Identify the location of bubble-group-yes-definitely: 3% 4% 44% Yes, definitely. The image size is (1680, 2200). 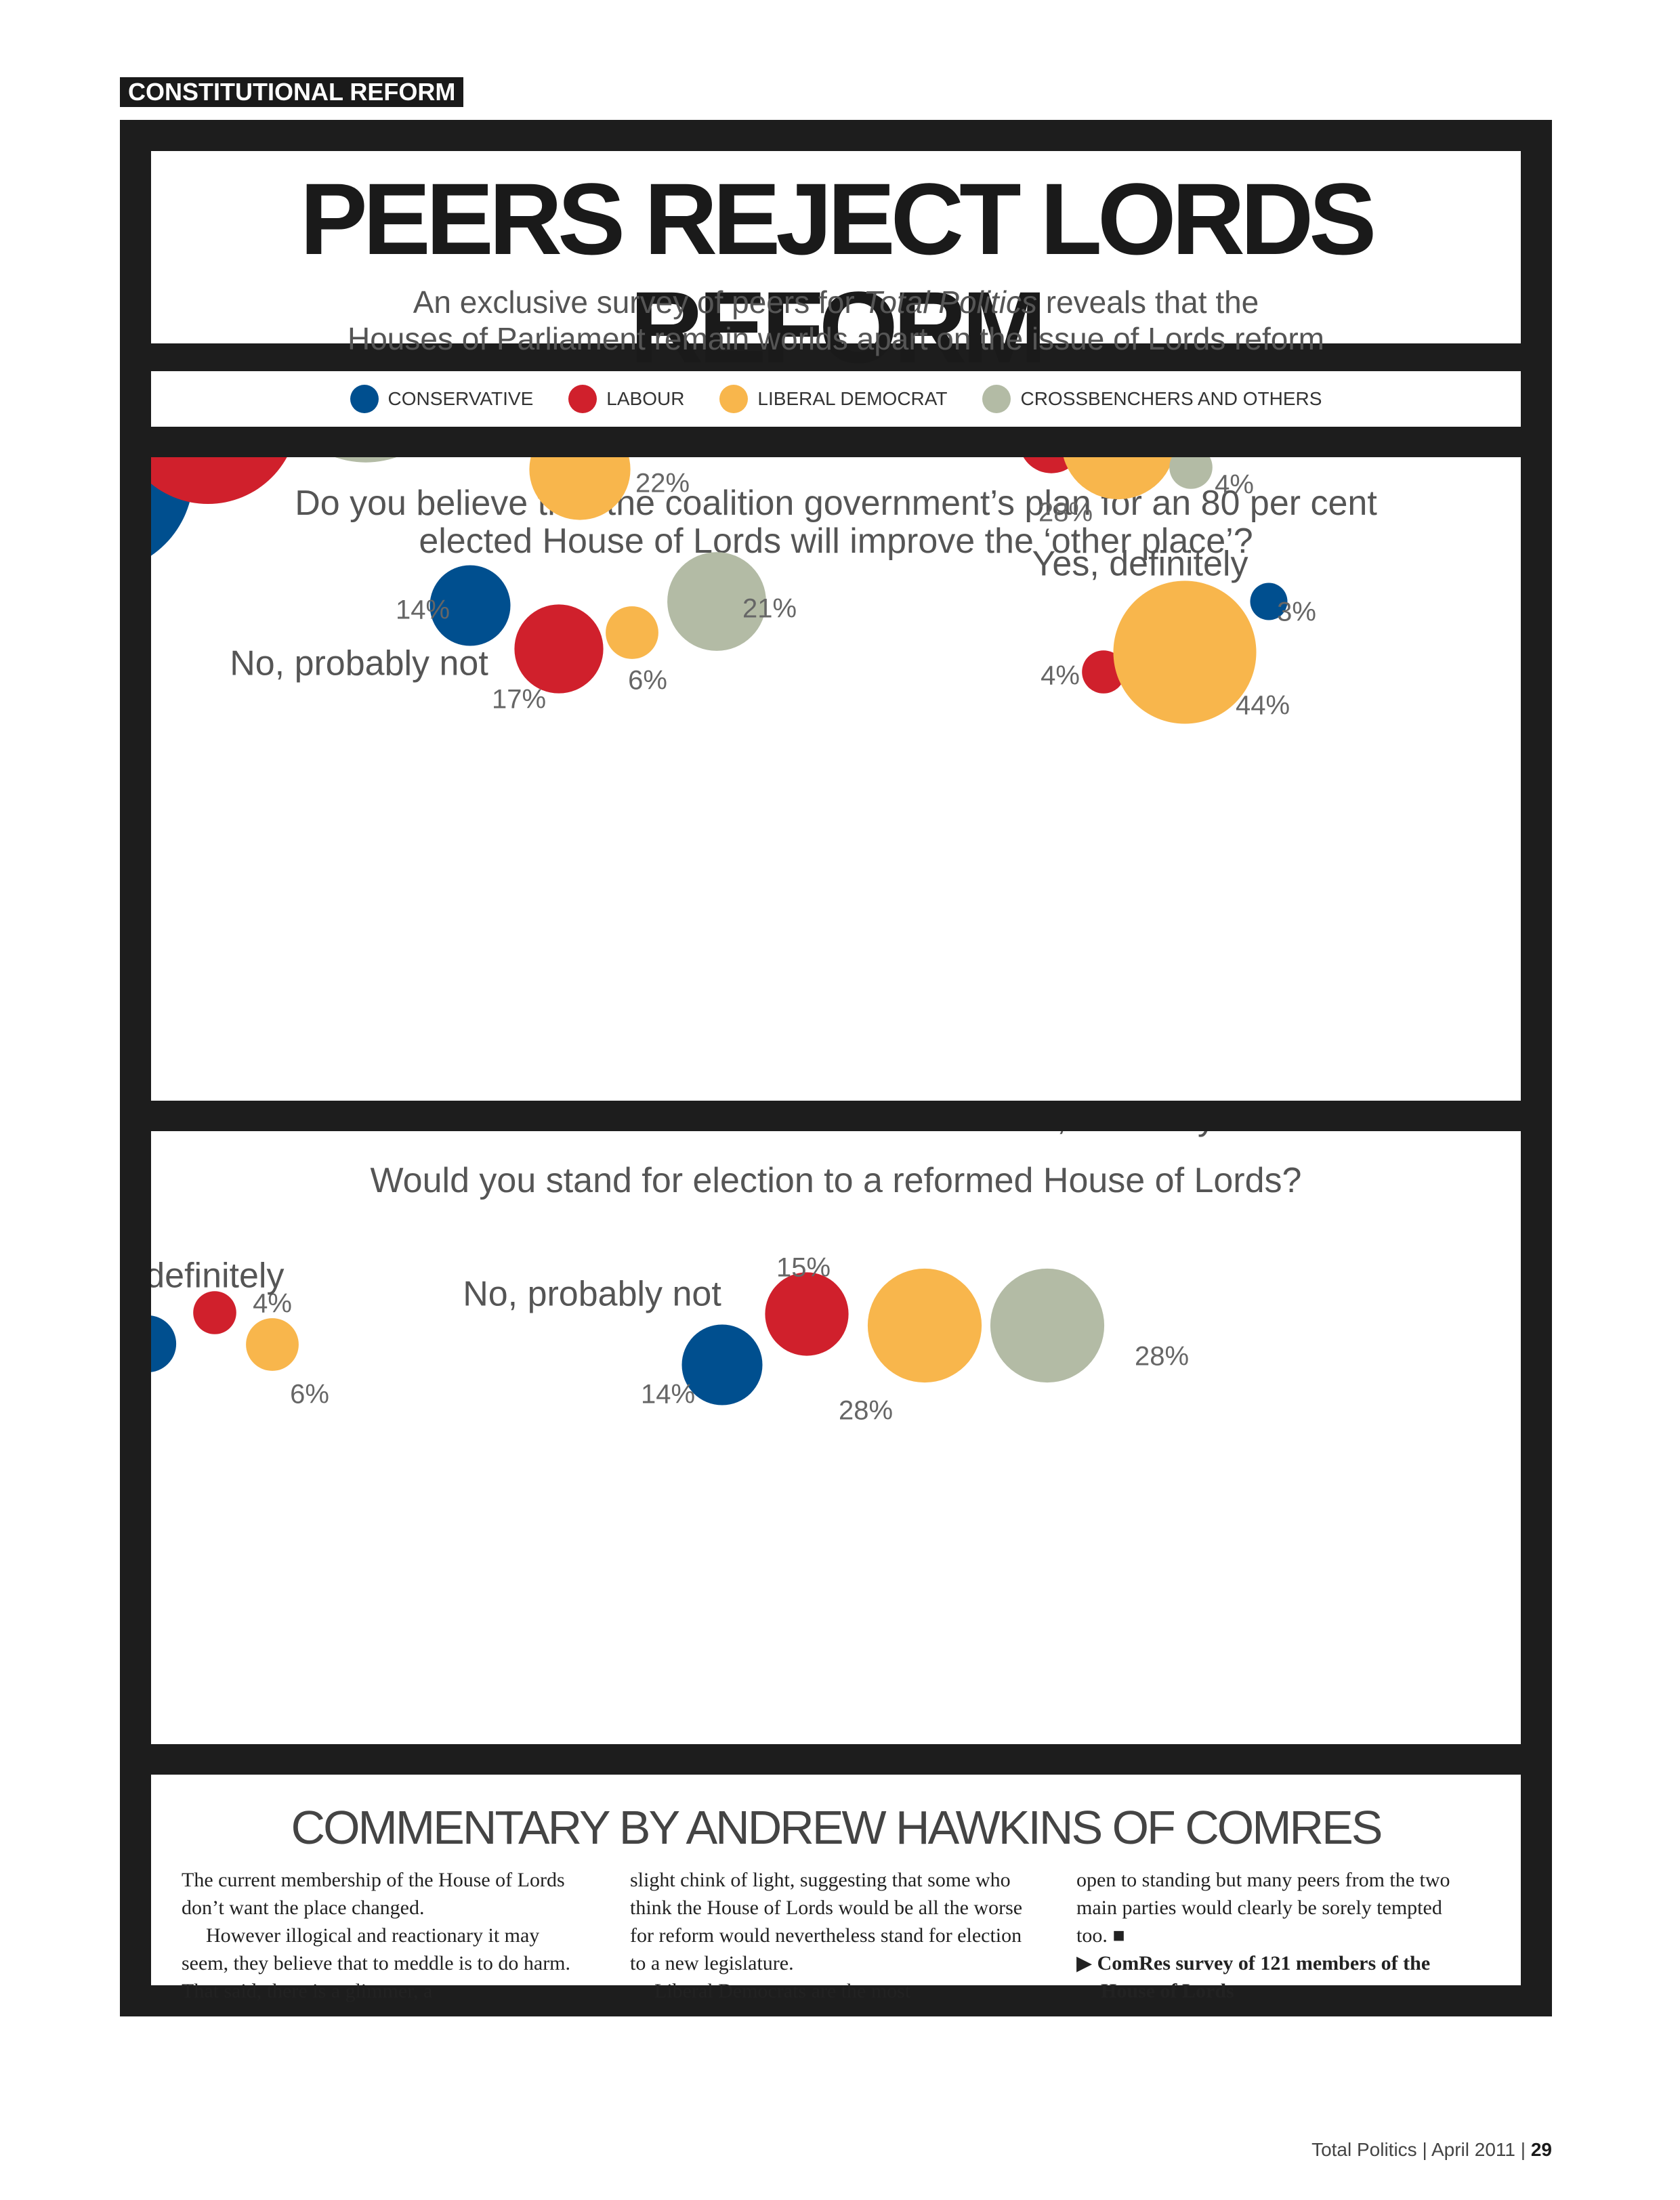
(1174, 634).